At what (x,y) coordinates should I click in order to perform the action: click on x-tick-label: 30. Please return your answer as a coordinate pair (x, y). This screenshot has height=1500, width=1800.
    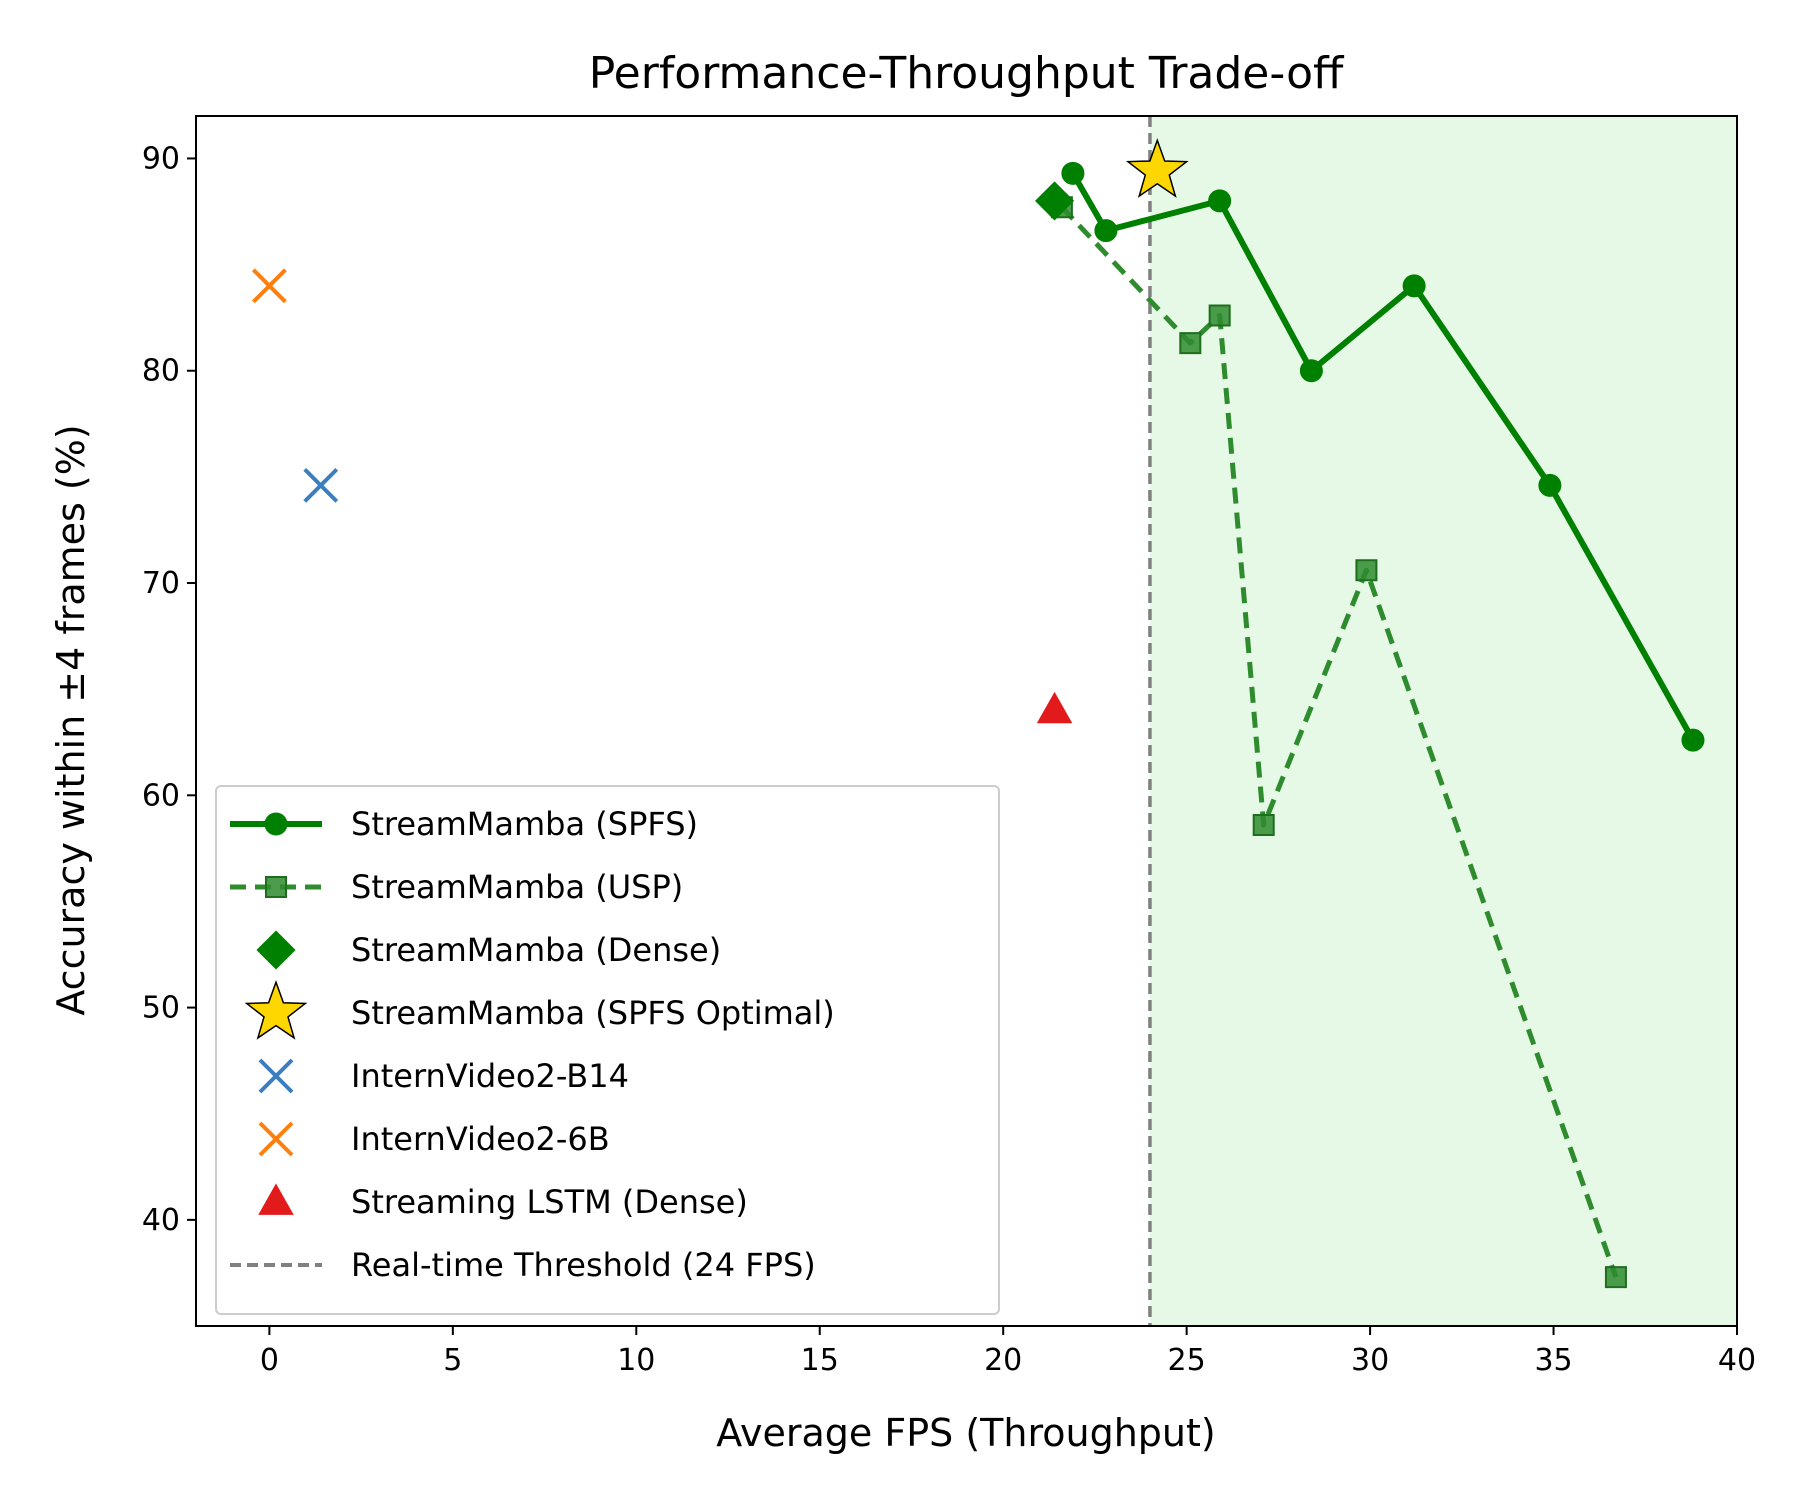
    Looking at the image, I should click on (1370, 1360).